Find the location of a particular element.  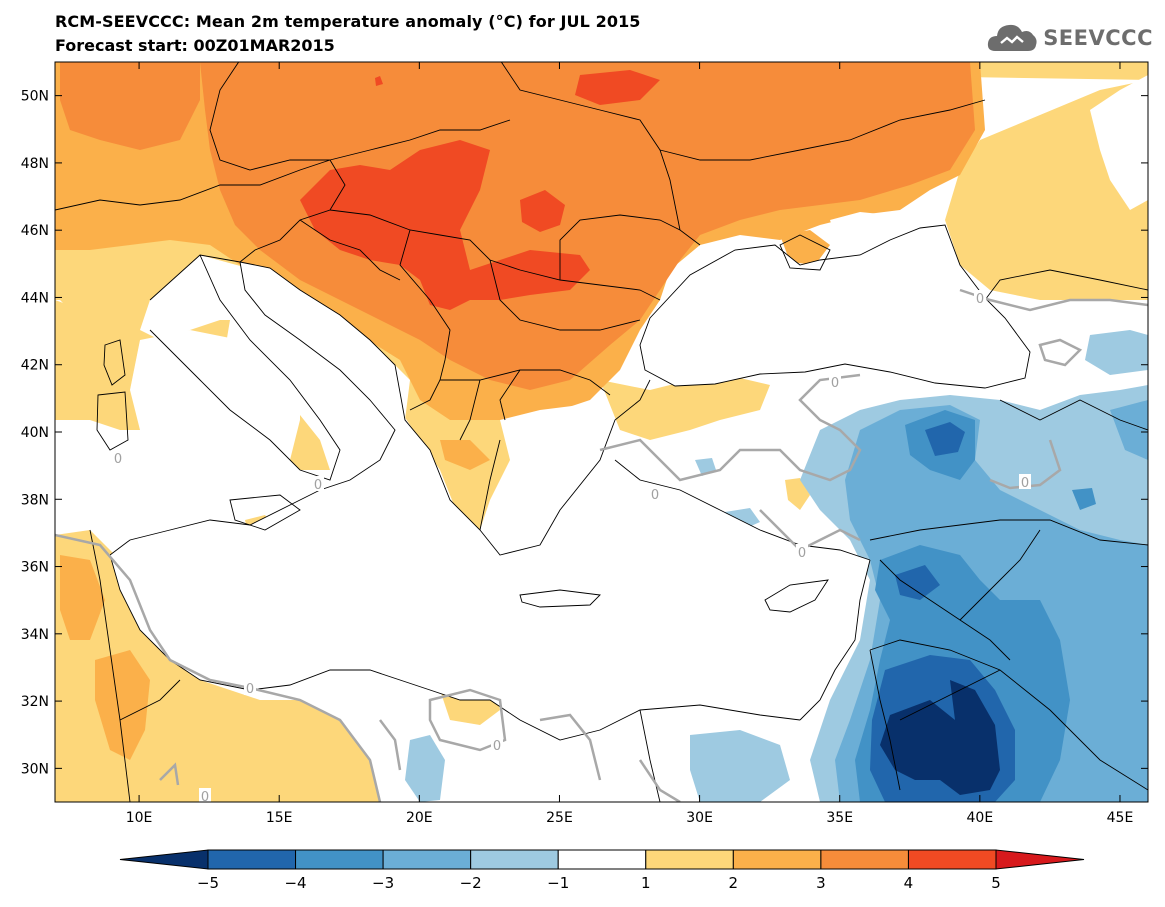

seevccc-logo: SEEVCCC is located at coordinates (1069, 38).